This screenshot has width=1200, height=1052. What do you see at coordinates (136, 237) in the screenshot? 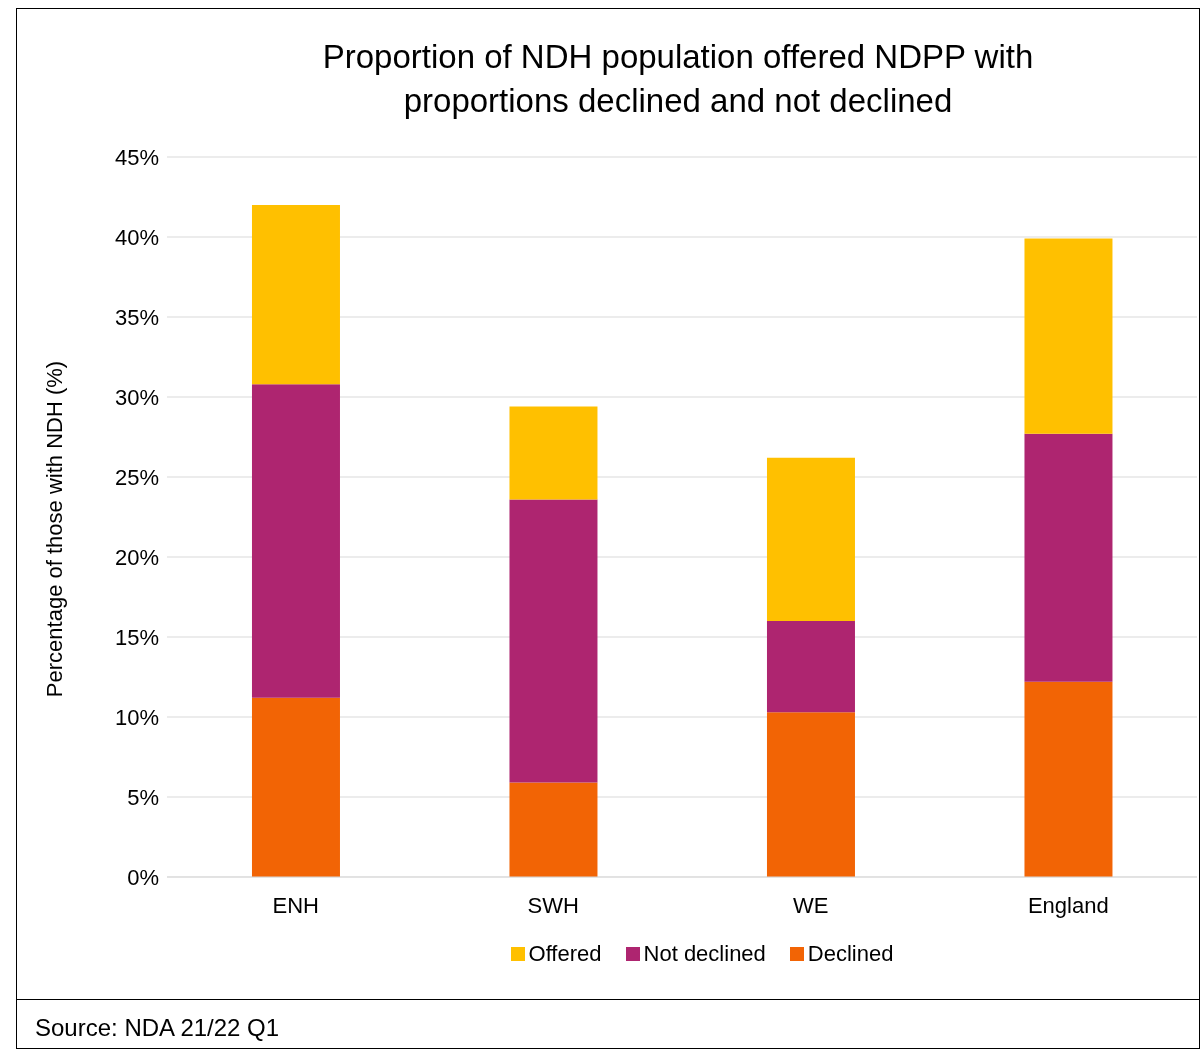
I see `y-tick-label: 40%` at bounding box center [136, 237].